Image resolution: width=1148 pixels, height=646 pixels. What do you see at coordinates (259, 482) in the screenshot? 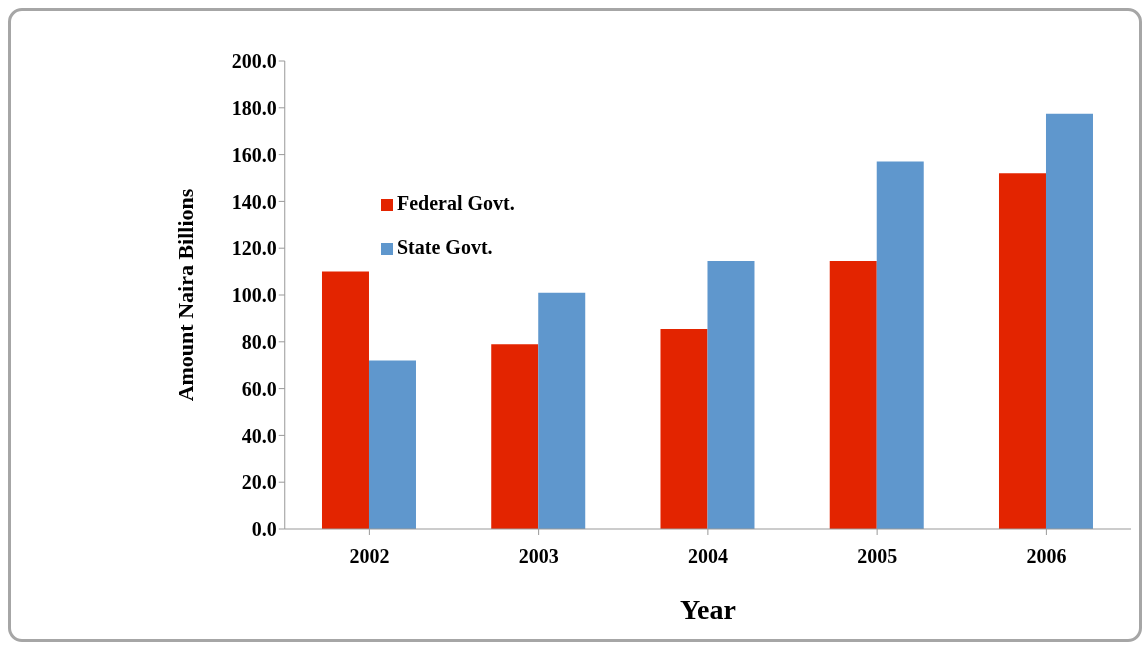
I see `y-tick-label: 20.0` at bounding box center [259, 482].